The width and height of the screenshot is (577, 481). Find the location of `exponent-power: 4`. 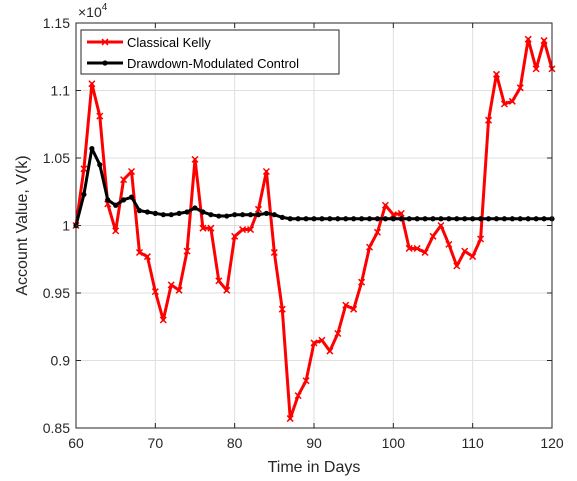

exponent-power: 4 is located at coordinates (105, 7).